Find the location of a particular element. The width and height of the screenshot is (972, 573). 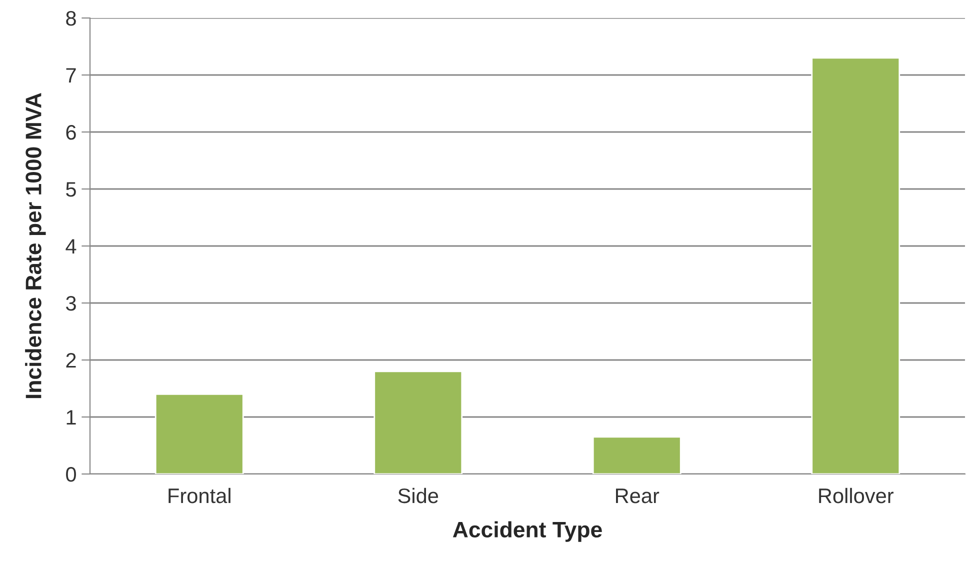

y-axis-title: Incidence Rate per 1000 MVA is located at coordinates (35, 245).